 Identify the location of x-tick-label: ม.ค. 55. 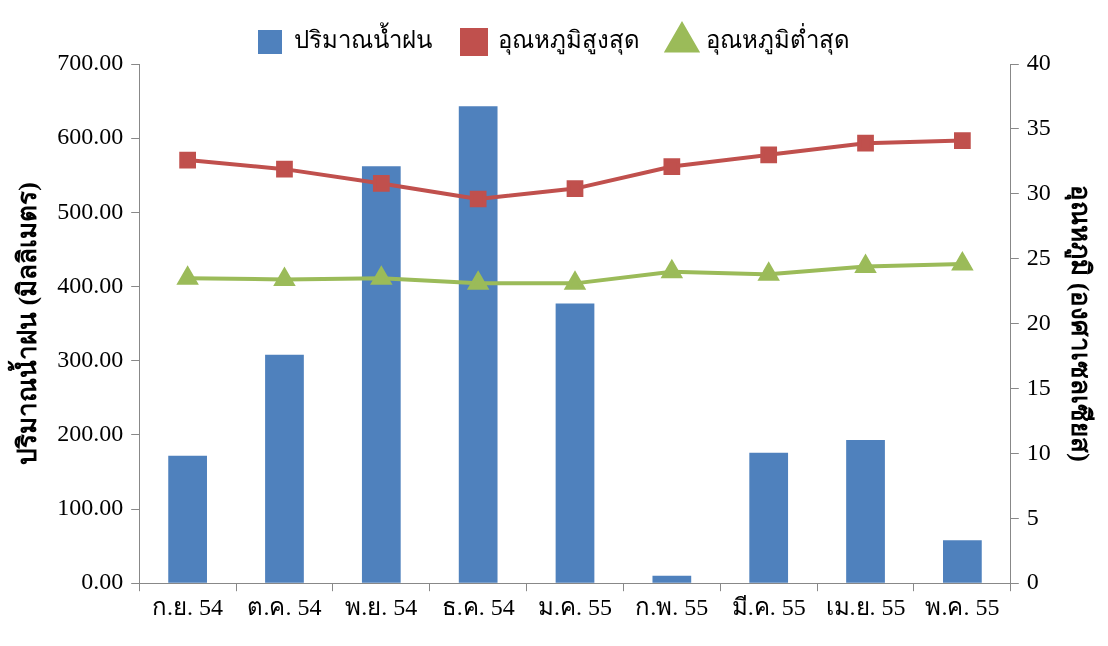
(575, 606).